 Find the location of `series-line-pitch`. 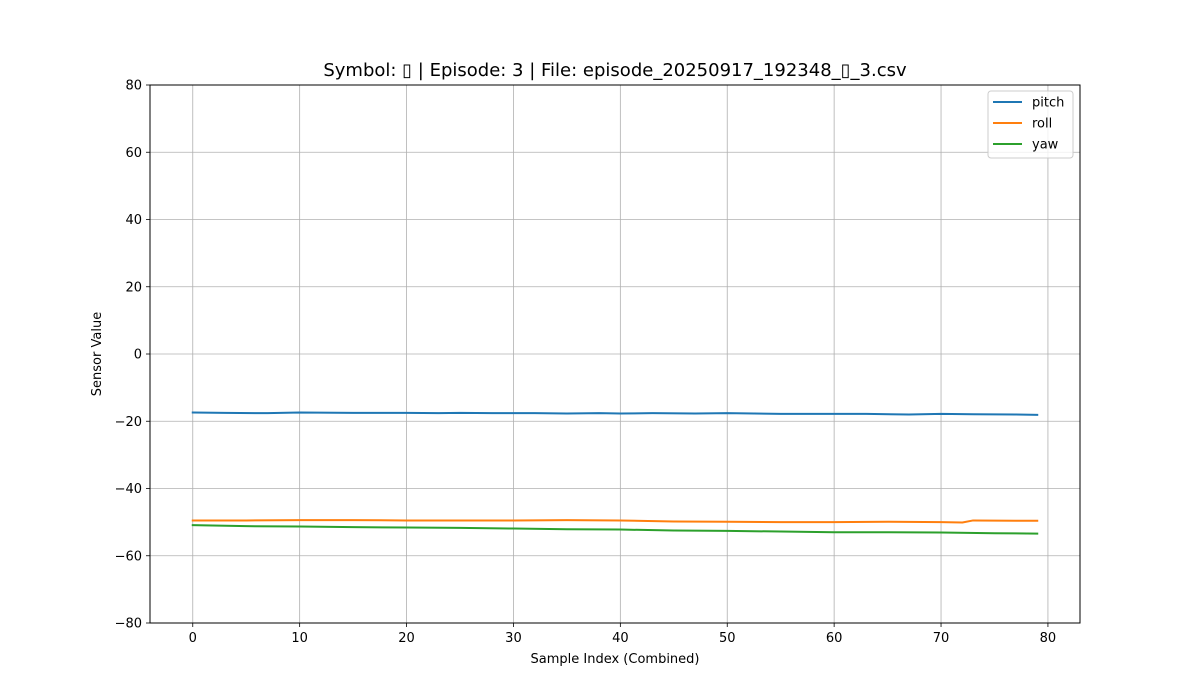

series-line-pitch is located at coordinates (615, 413).